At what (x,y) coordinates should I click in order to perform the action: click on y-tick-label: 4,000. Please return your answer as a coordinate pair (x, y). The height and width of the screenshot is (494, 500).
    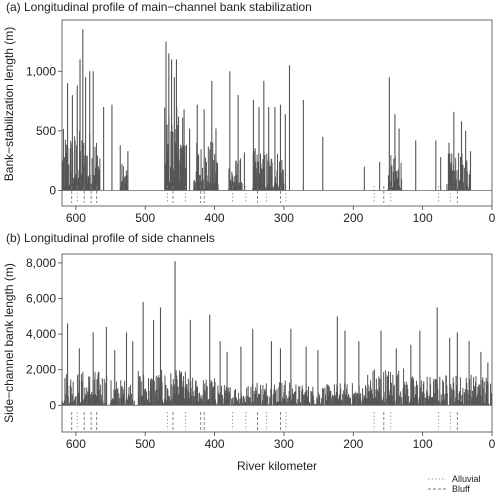
    Looking at the image, I should click on (41, 334).